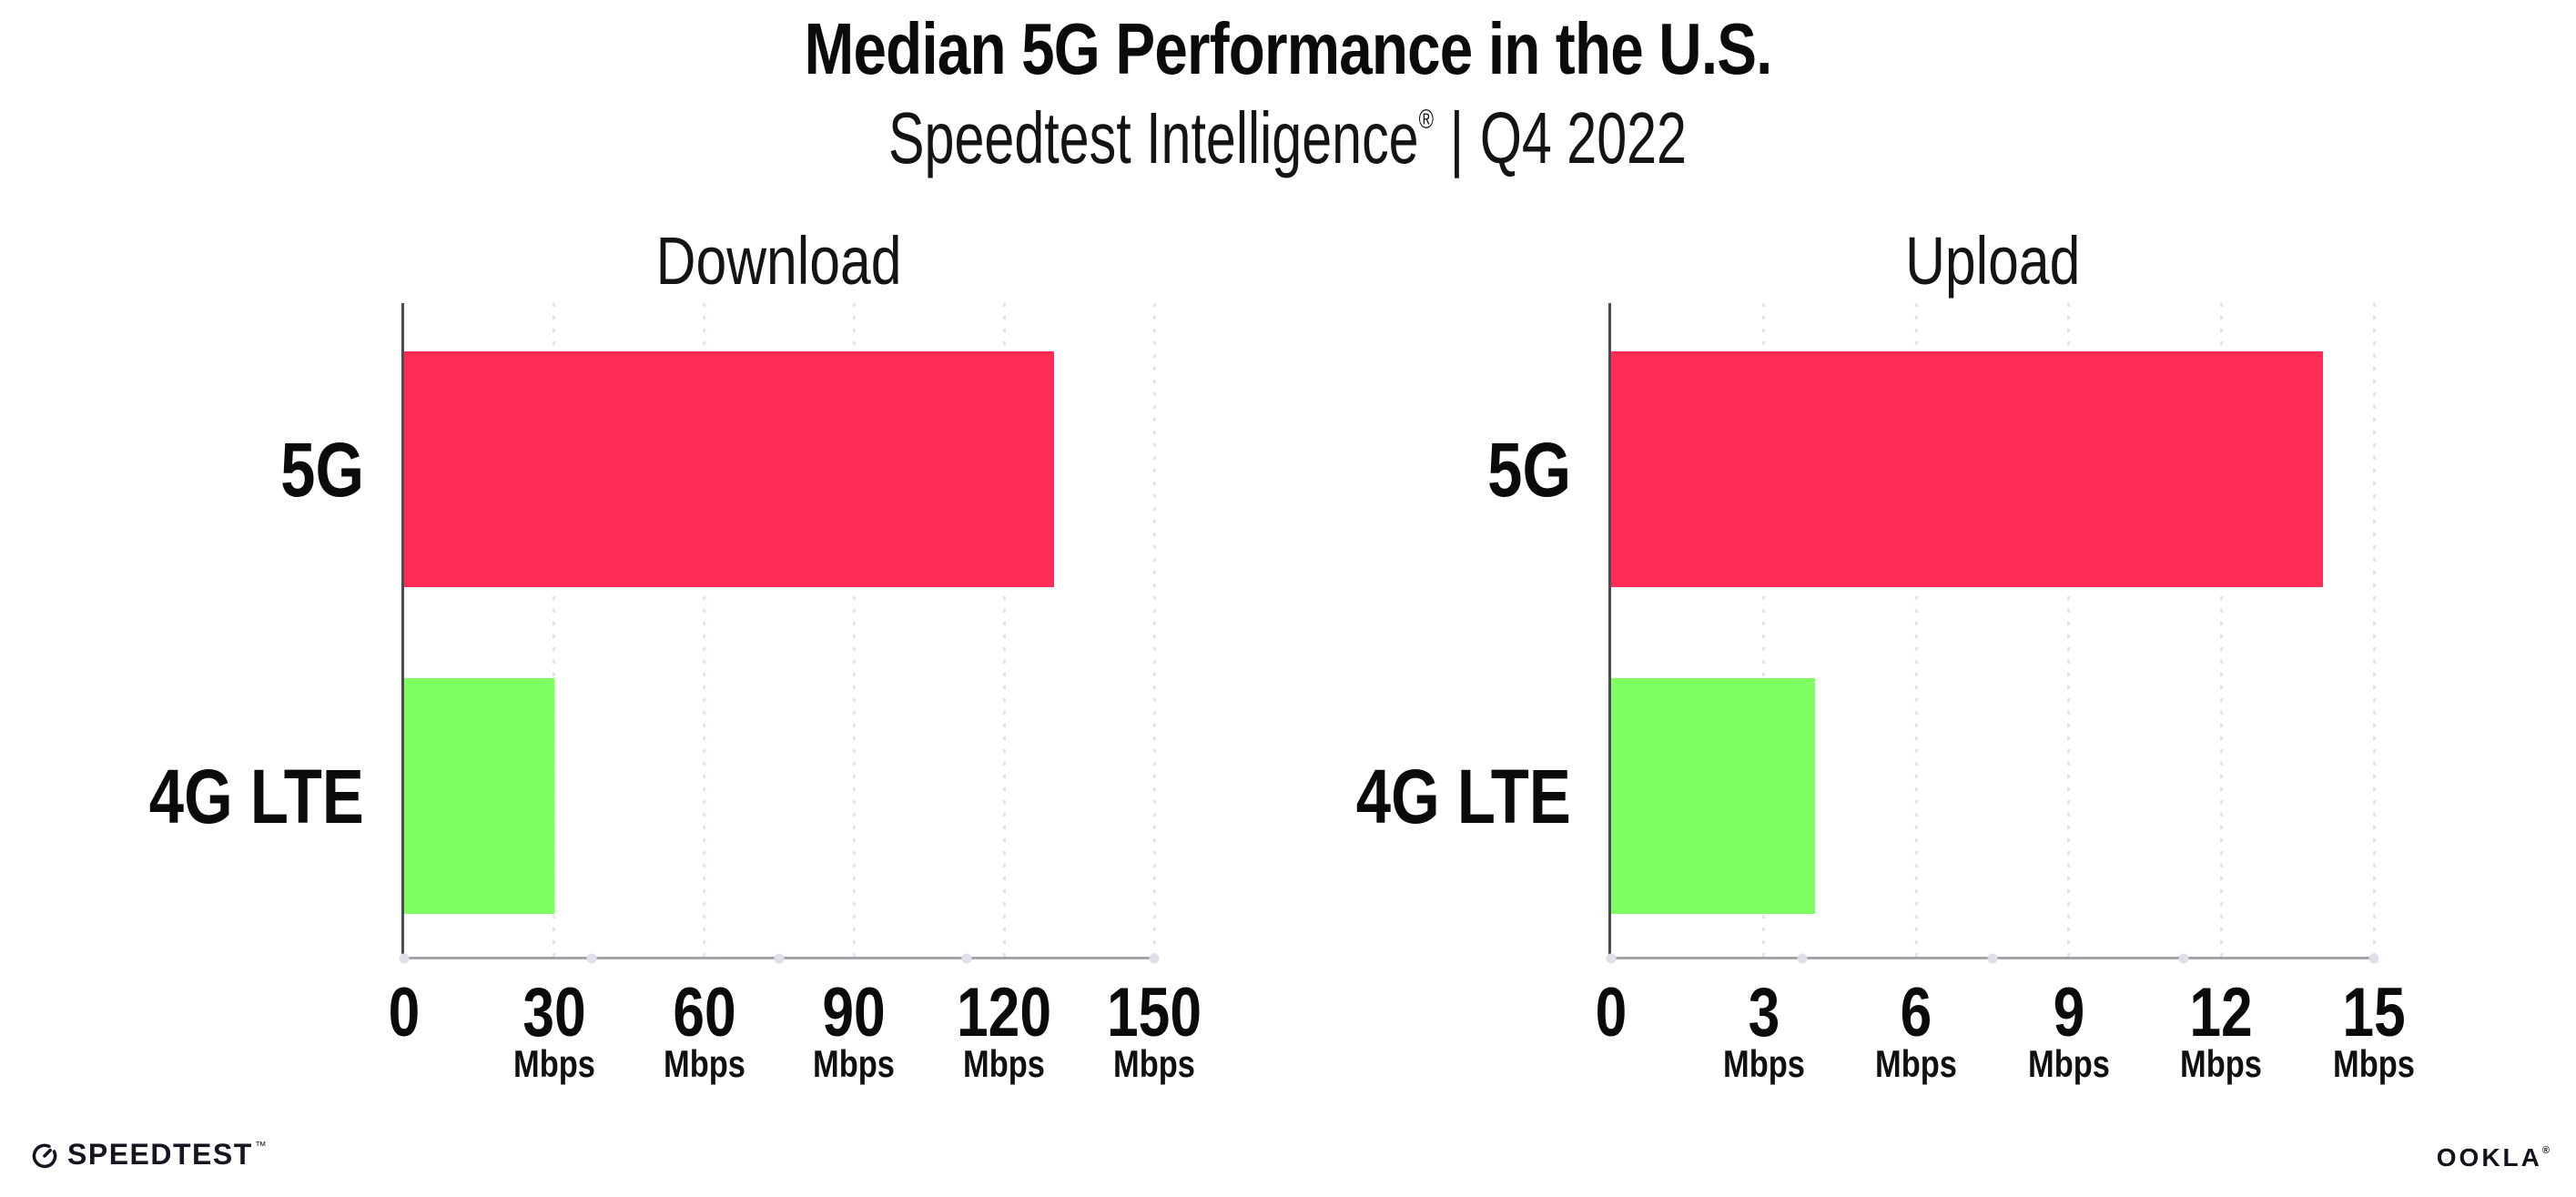 The width and height of the screenshot is (2576, 1197). What do you see at coordinates (2069, 1012) in the screenshot?
I see `x-tick-label-9: 9` at bounding box center [2069, 1012].